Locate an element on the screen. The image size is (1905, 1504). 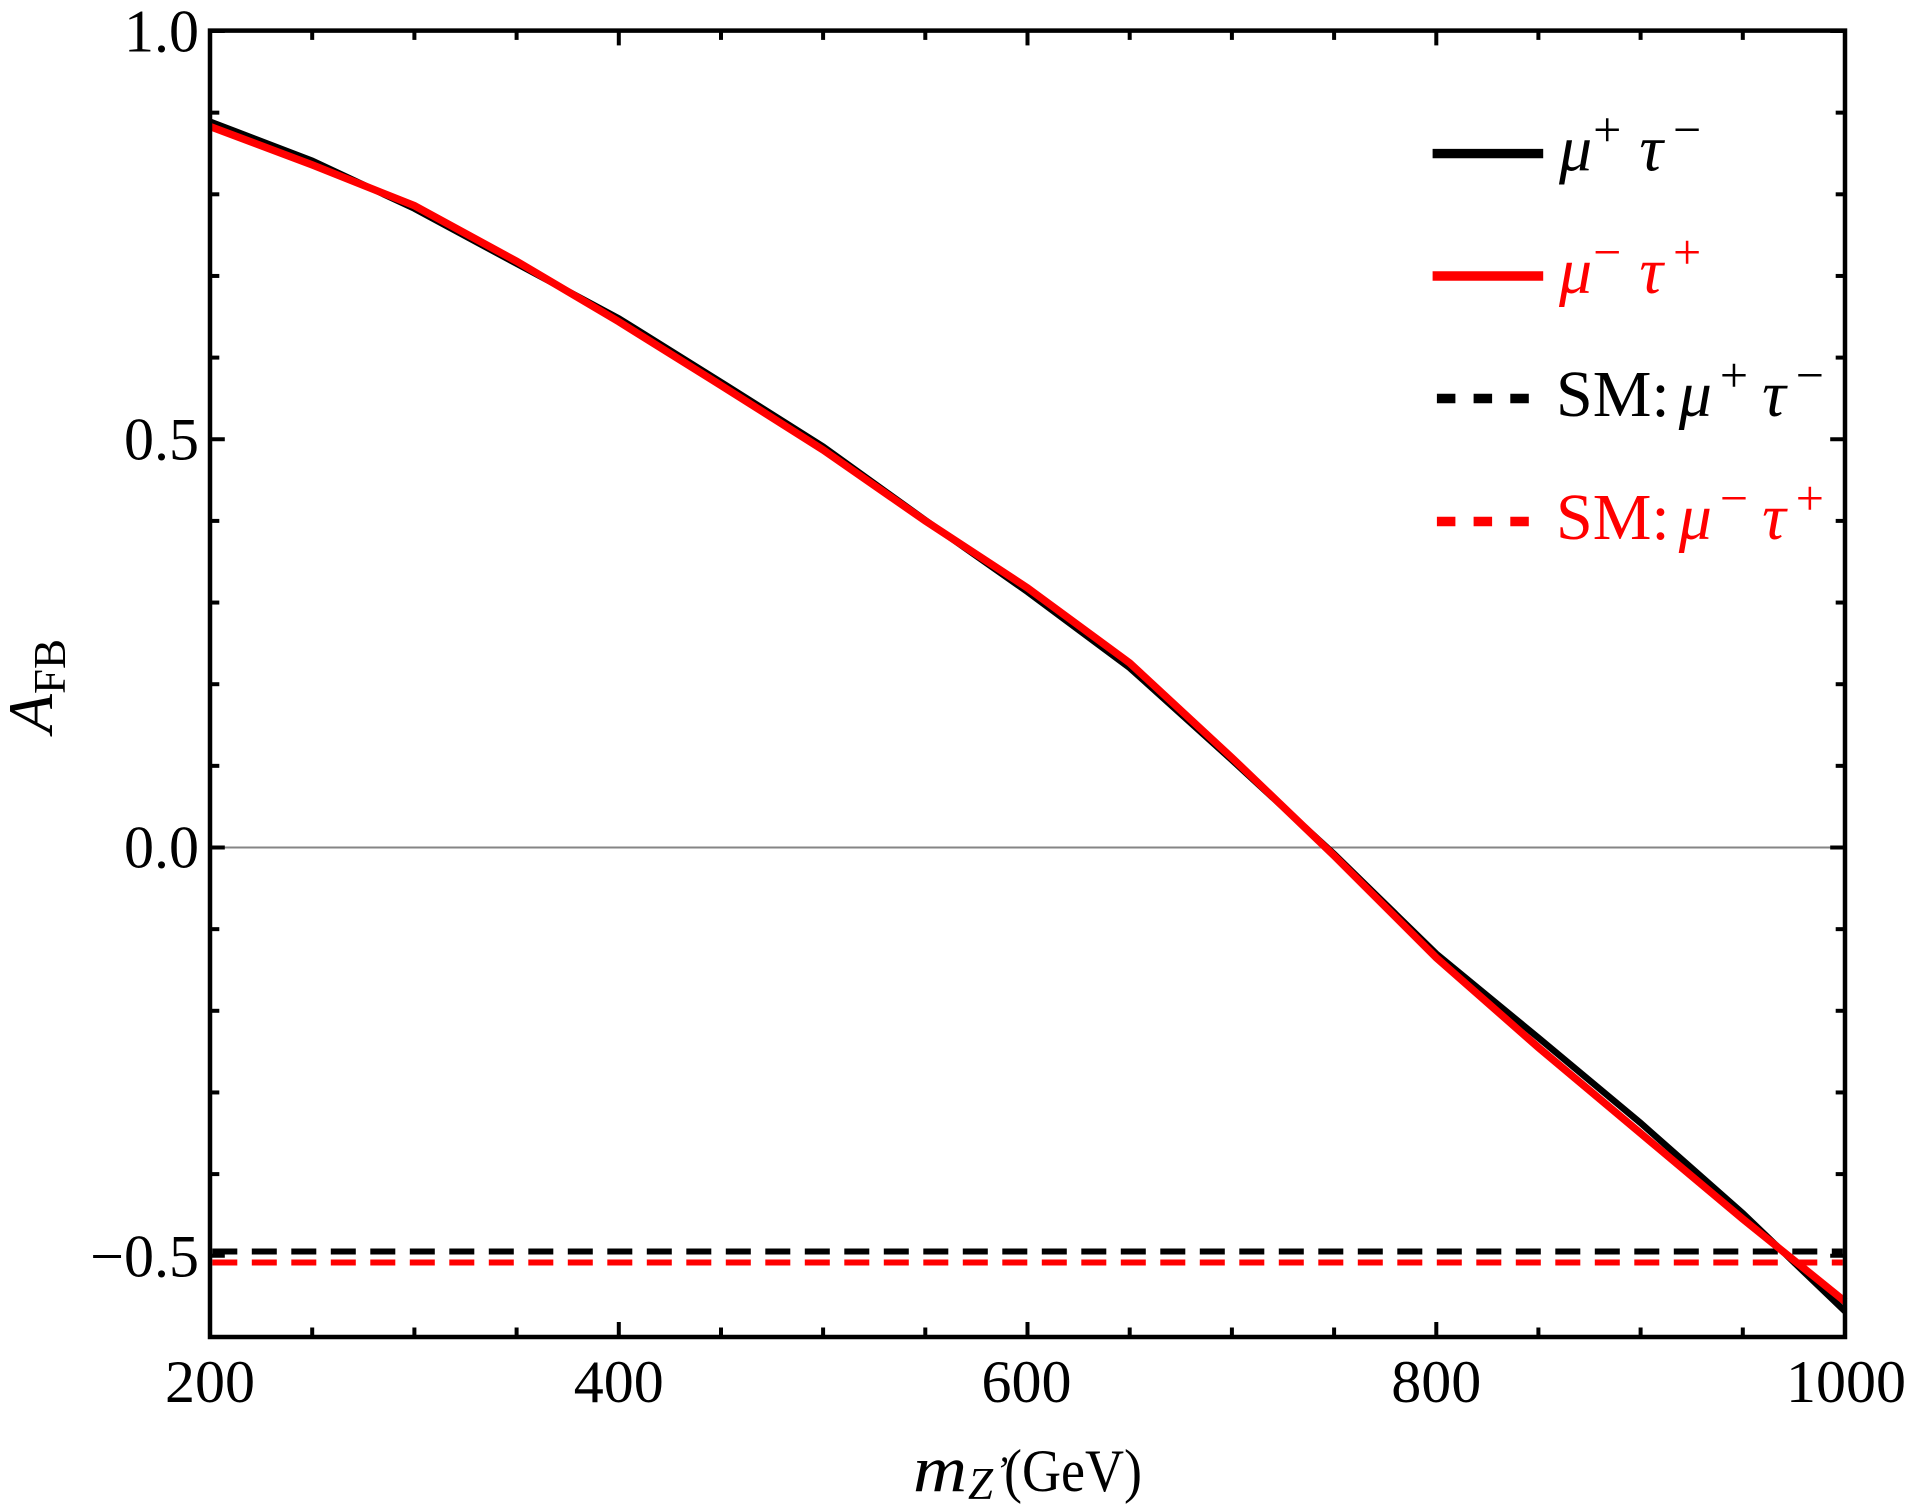
svg-text: Z is located at coordinates (981, 1481).